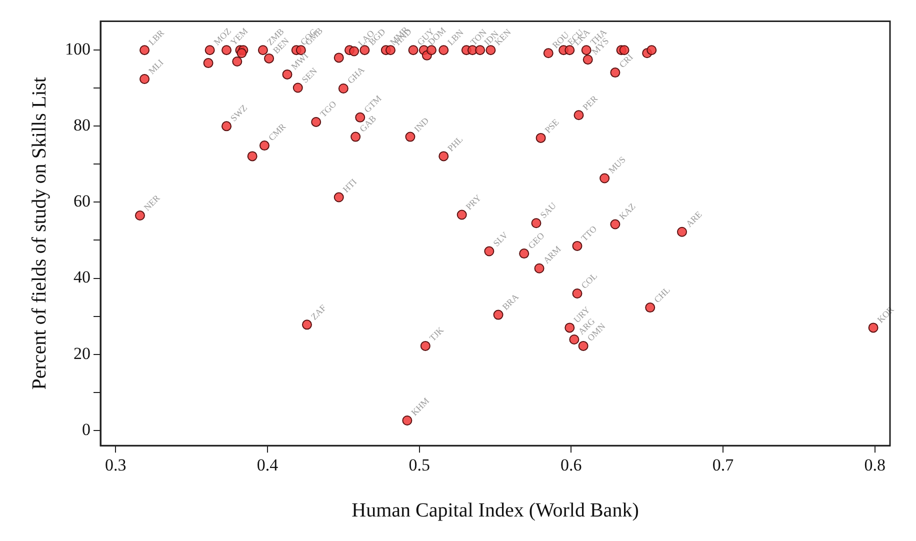  Describe the element at coordinates (589, 280) in the screenshot. I see `annotation: COL` at that location.